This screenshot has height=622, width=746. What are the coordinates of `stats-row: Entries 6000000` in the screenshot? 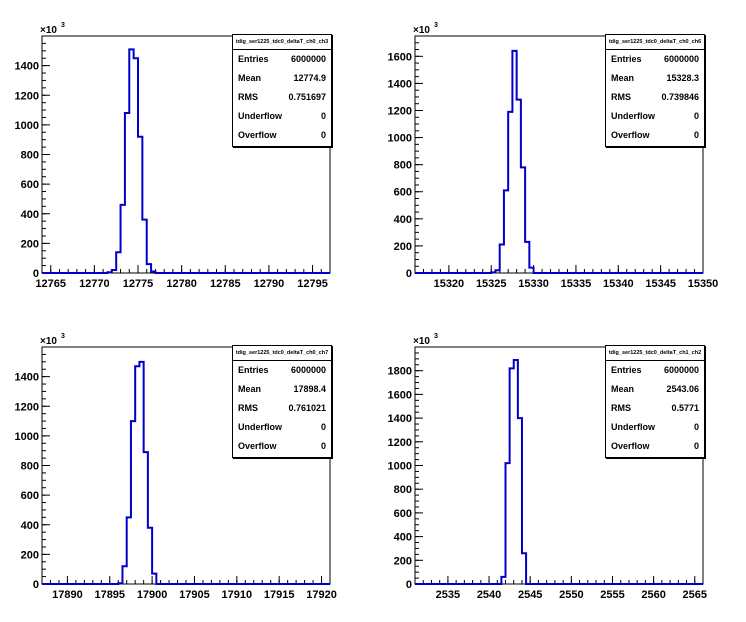 It's located at (282, 59).